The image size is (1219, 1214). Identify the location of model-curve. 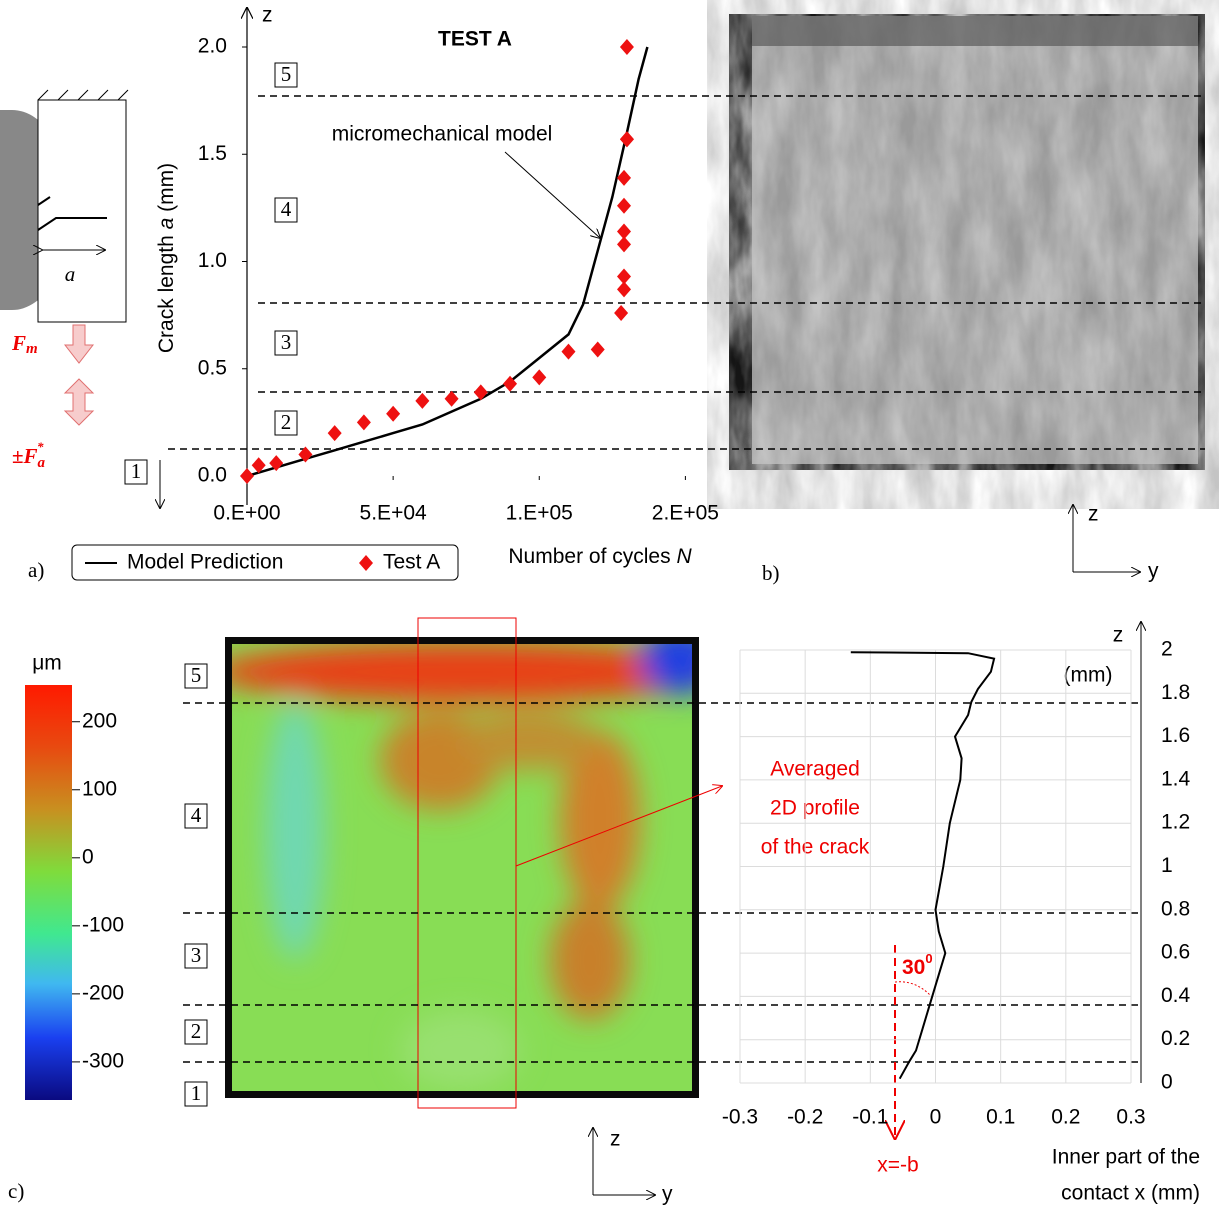
(447, 262).